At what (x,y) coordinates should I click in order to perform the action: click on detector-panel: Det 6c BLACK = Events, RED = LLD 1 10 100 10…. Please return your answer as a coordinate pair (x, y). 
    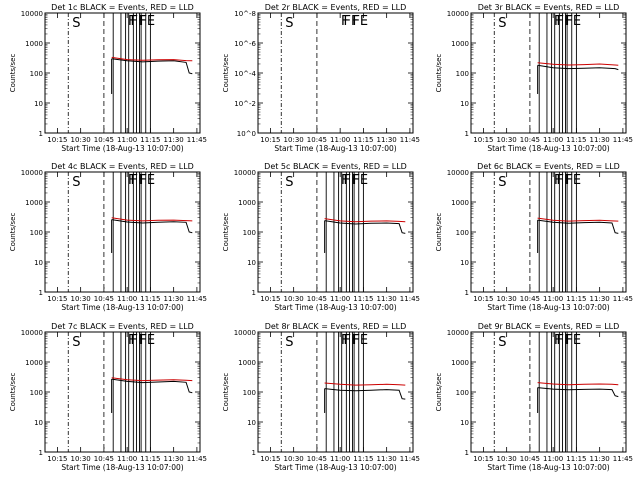
    Looking at the image, I should click on (534, 237).